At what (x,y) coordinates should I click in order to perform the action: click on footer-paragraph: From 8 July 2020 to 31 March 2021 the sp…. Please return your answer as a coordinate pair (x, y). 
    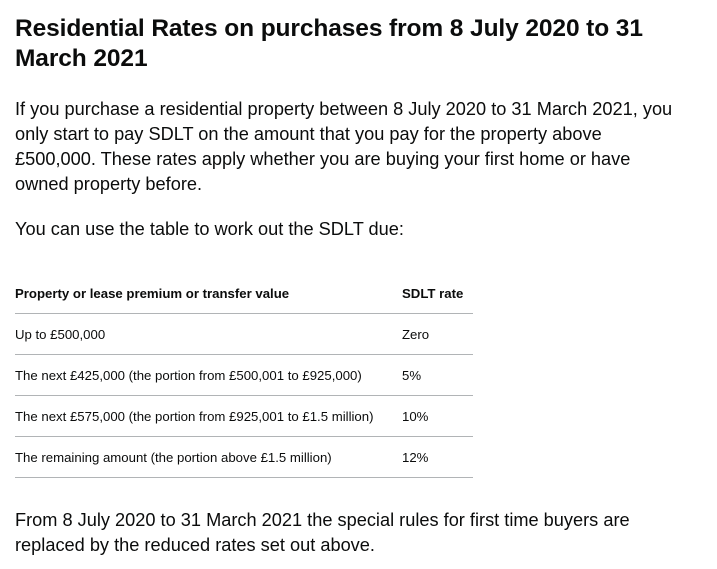
    Looking at the image, I should click on (322, 532).